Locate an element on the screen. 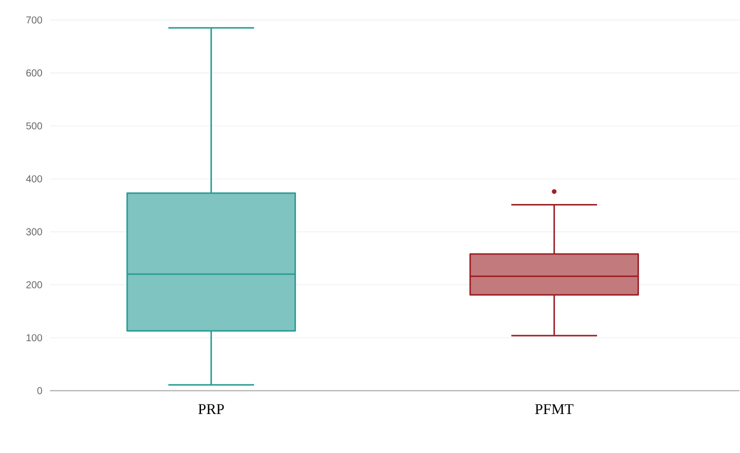  y-tick-label: 100 is located at coordinates (34, 338).